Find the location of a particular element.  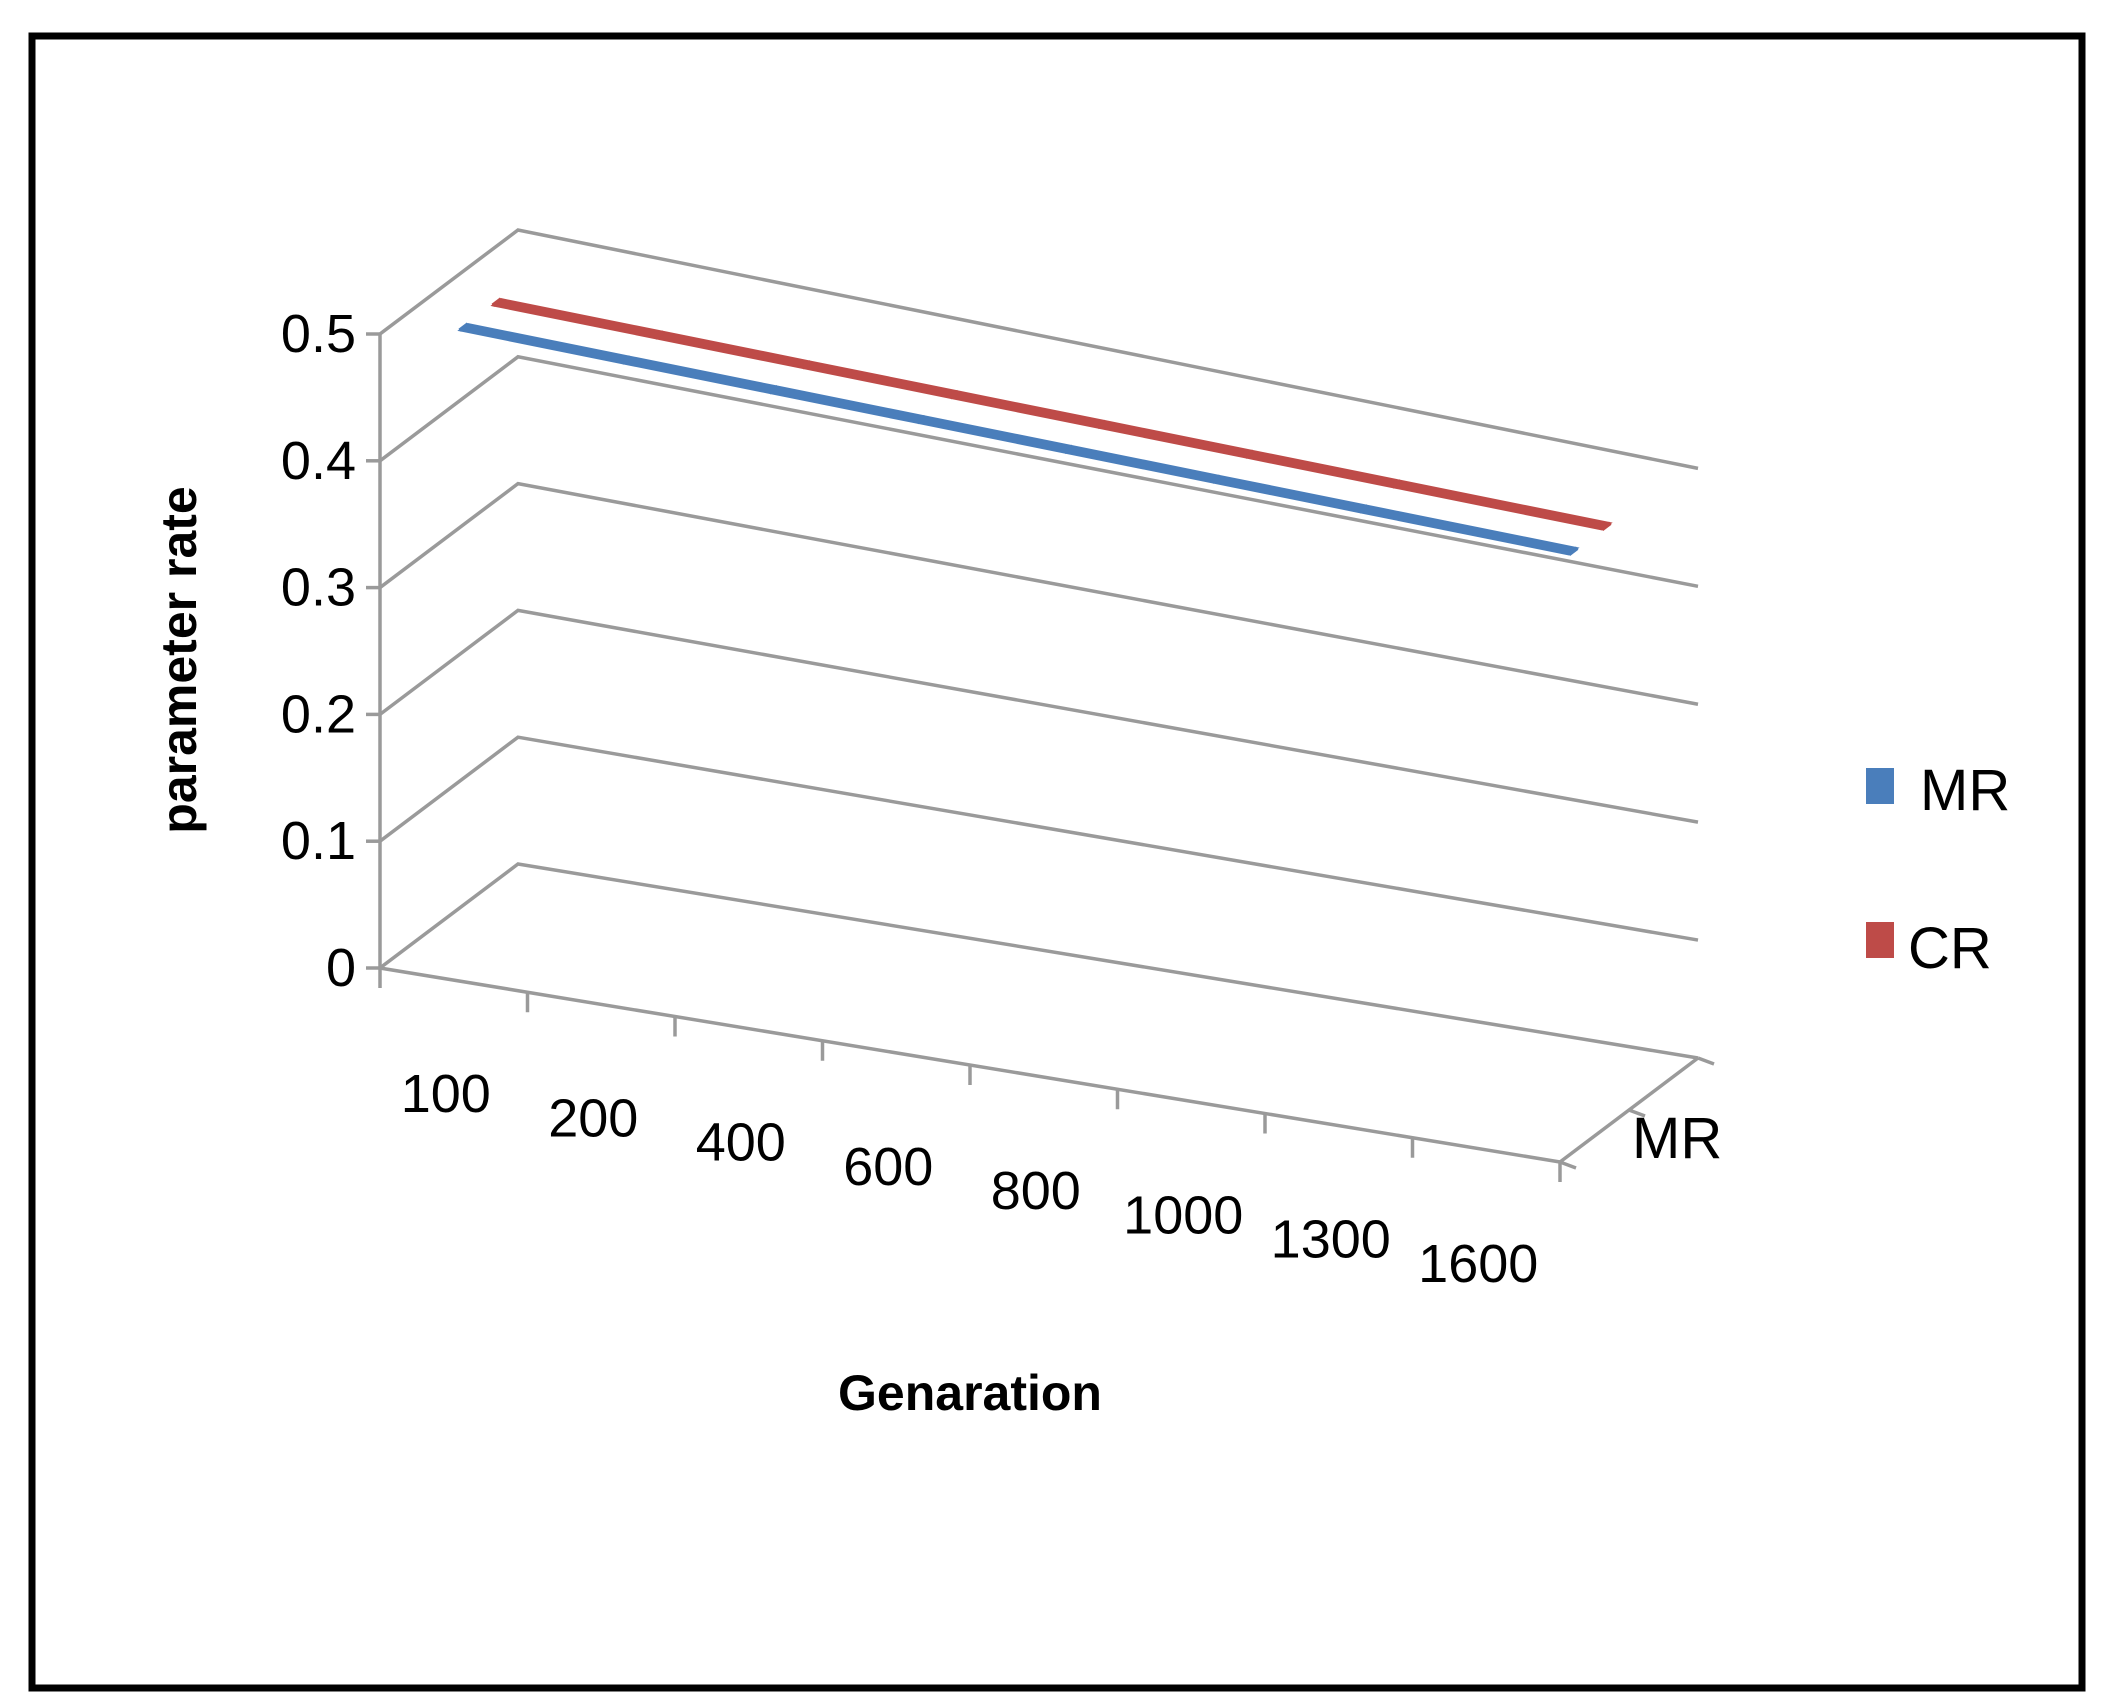

x-tick-label-200: 200 is located at coordinates (593, 1118).